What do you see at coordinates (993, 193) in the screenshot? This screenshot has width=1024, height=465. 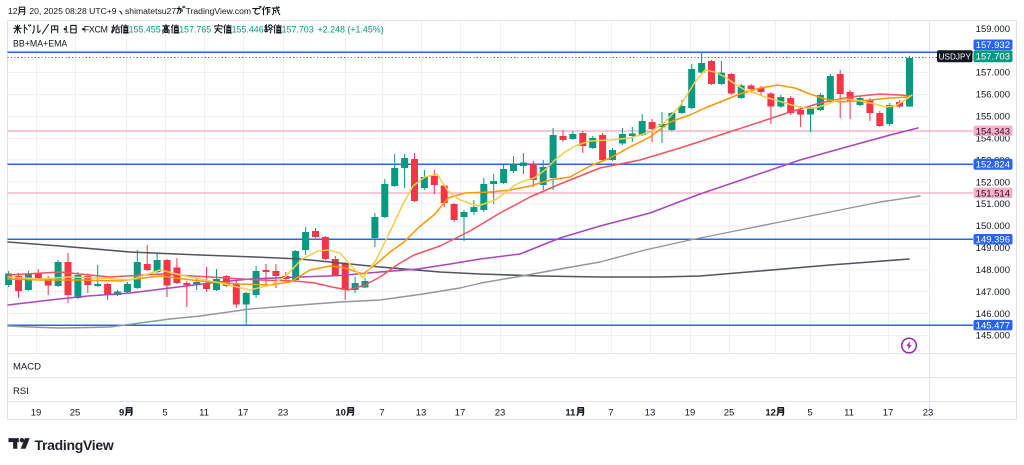 I see `svg-text: 151.514` at bounding box center [993, 193].